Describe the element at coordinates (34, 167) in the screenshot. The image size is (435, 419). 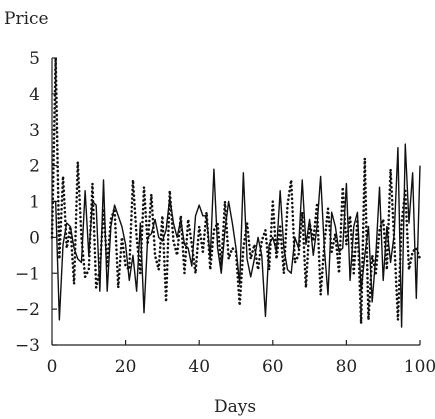
I see `y-tick-label: 2` at that location.